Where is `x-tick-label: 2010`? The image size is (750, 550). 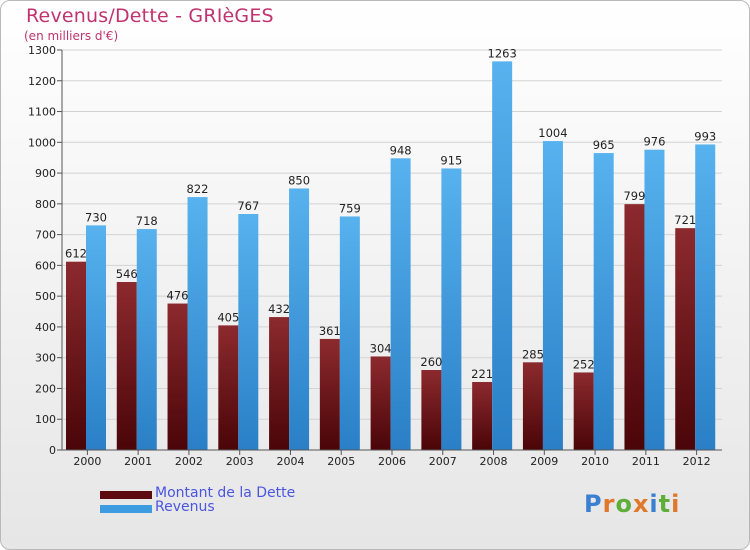
x-tick-label: 2010 is located at coordinates (595, 461).